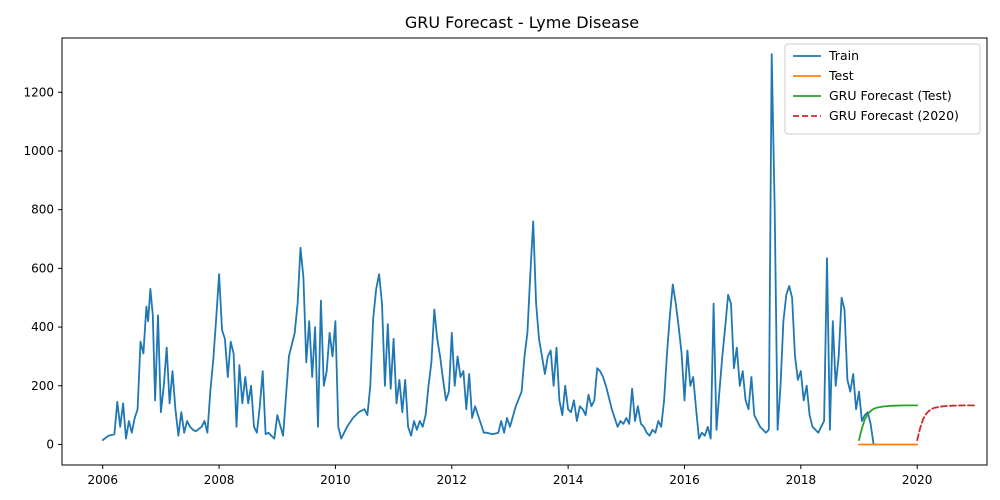  Describe the element at coordinates (684, 480) in the screenshot. I see `x-tick-label: 2016` at that location.